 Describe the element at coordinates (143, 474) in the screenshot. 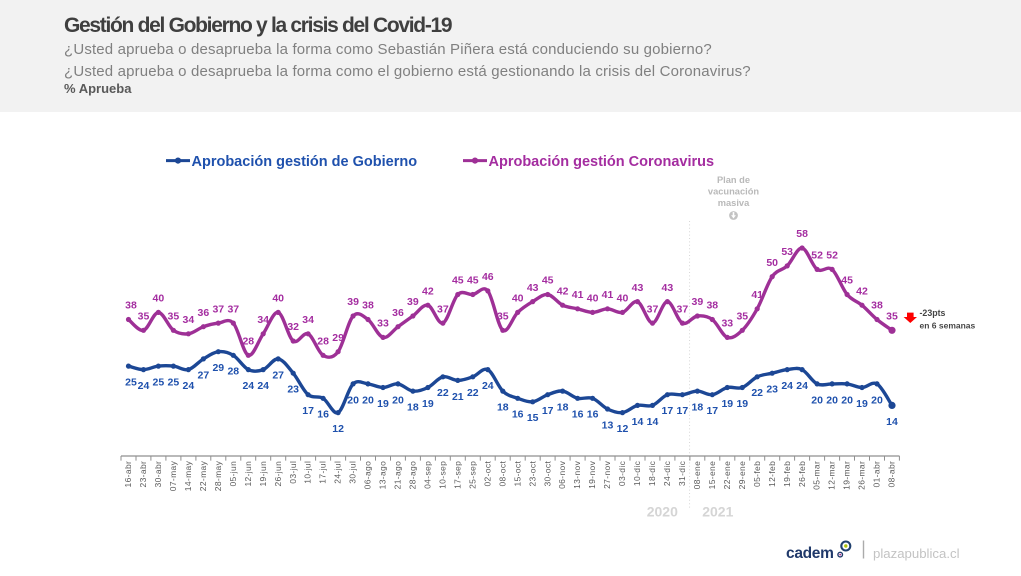

I see `svg-text: 23-abr` at that location.